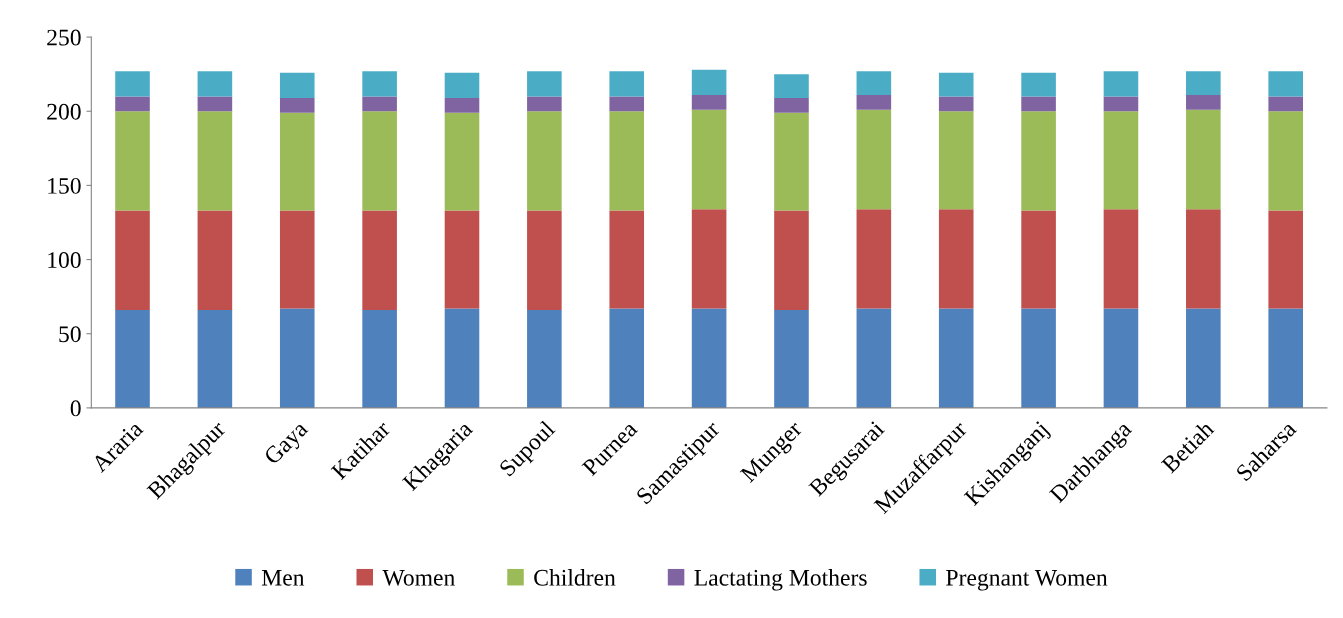  What do you see at coordinates (64, 111) in the screenshot?
I see `y-tick-label: 200` at bounding box center [64, 111].